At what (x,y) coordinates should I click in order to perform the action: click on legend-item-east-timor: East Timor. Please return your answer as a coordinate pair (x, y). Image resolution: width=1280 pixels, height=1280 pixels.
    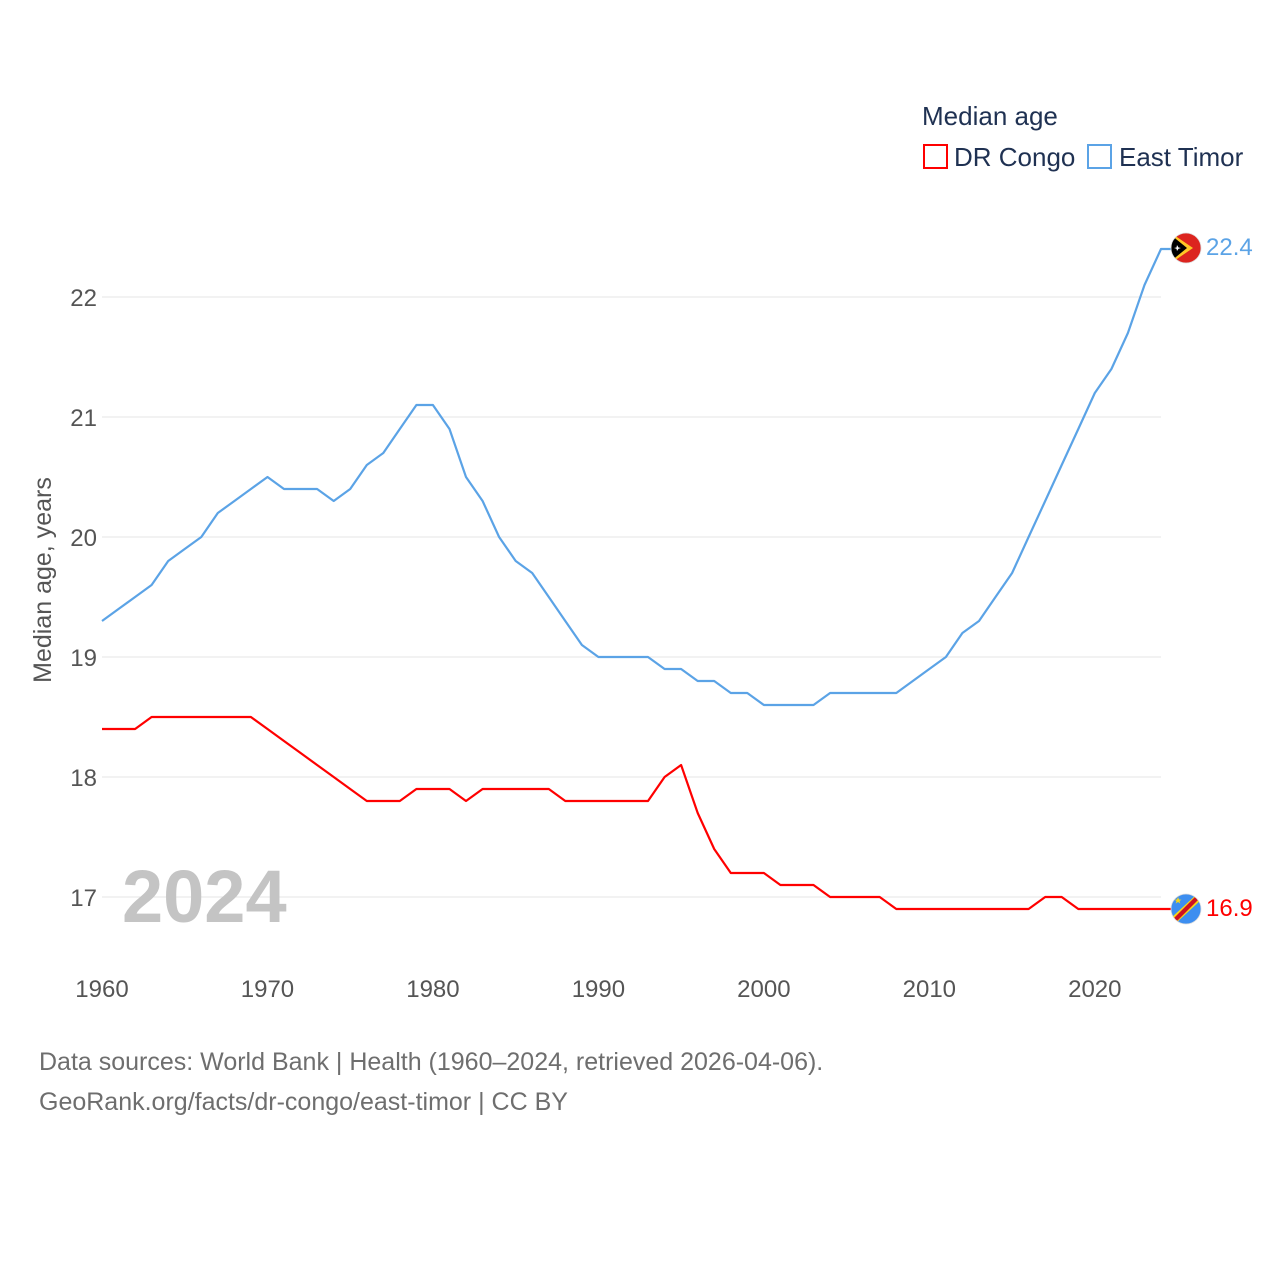
    Looking at the image, I should click on (1165, 157).